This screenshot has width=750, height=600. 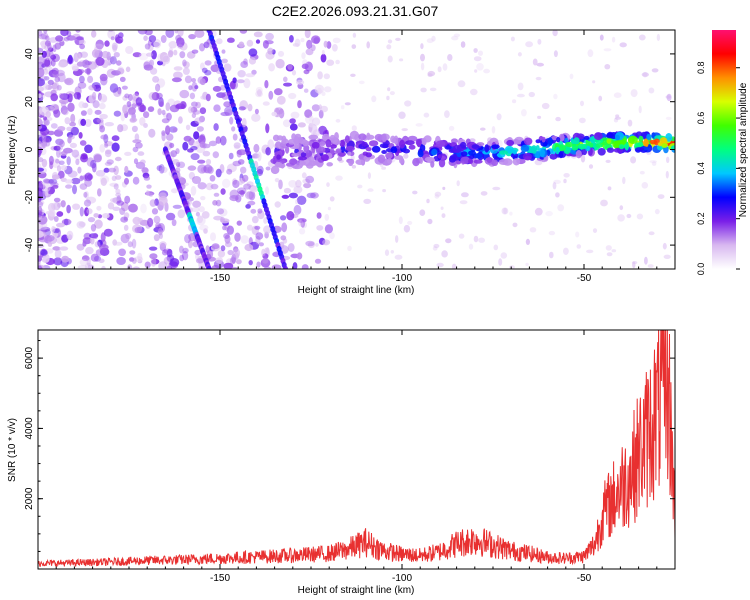 I want to click on y-tick-label: 2000, so click(x=29, y=498).